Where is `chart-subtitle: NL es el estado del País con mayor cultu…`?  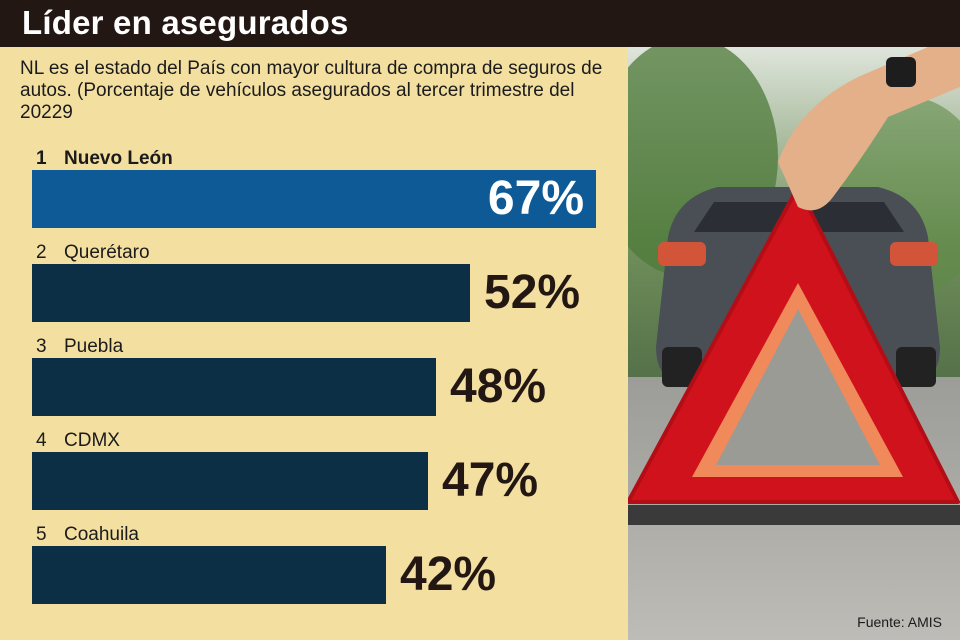 chart-subtitle: NL es el estado del País con mayor cultu… is located at coordinates (311, 90).